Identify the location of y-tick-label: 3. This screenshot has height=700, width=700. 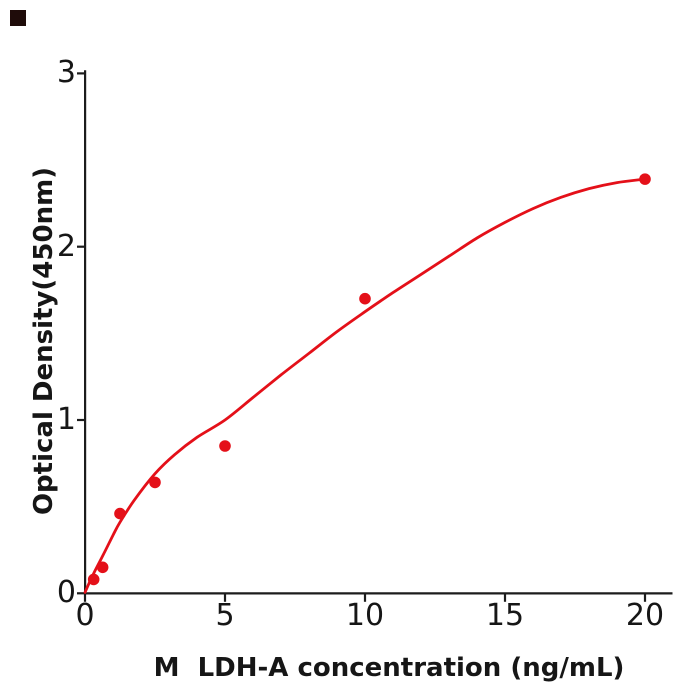
(66, 73).